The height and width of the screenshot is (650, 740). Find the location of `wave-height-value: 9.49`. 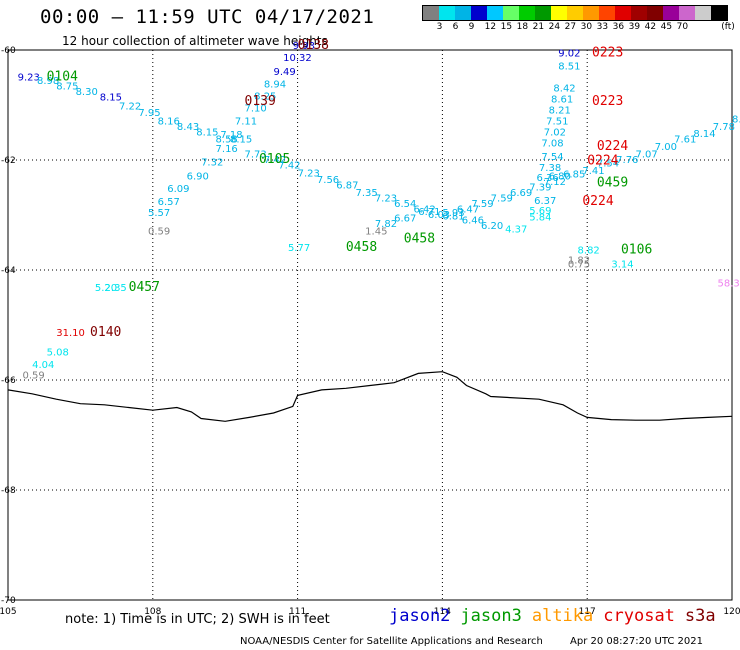

wave-height-value: 9.49 is located at coordinates (284, 72).